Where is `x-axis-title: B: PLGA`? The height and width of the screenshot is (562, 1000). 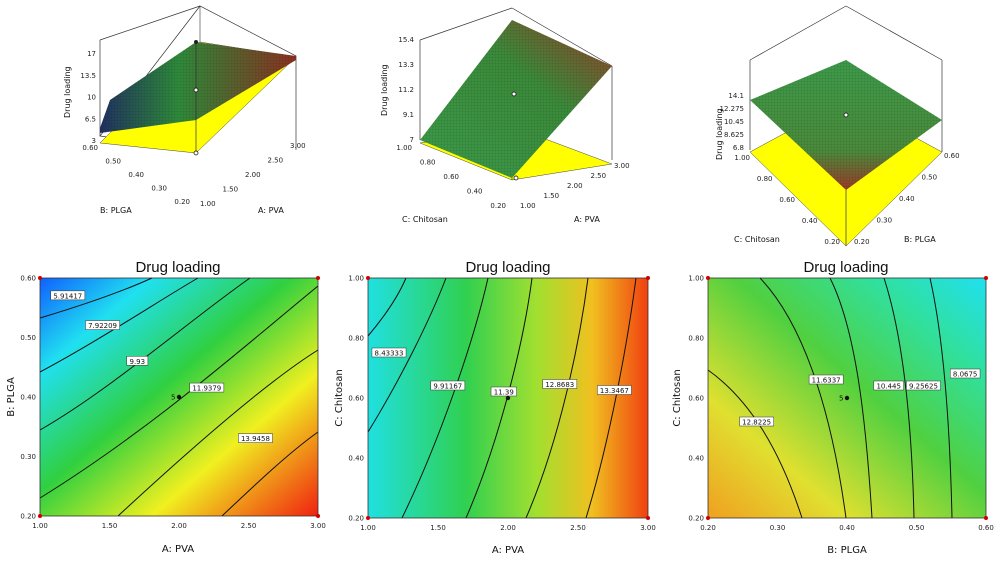
x-axis-title: B: PLGA is located at coordinates (920, 239).